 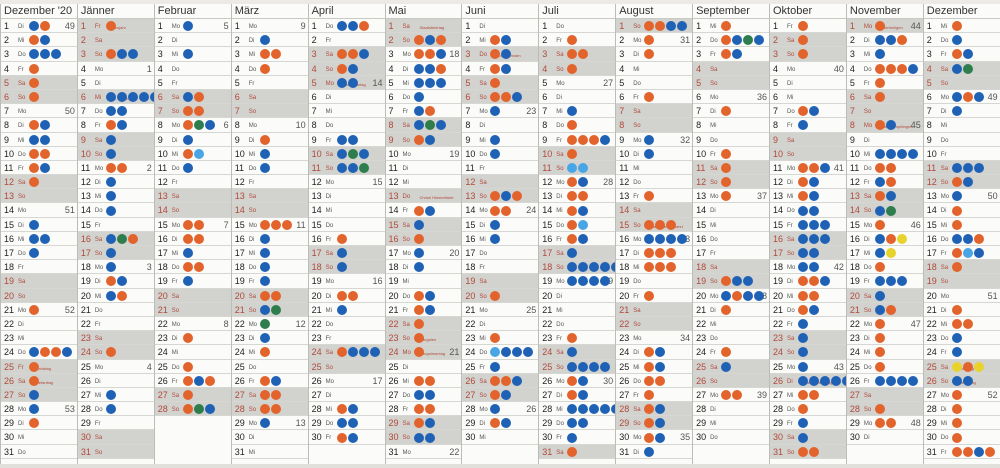 I want to click on day-row: 22 Mi, so click(x=961, y=324).